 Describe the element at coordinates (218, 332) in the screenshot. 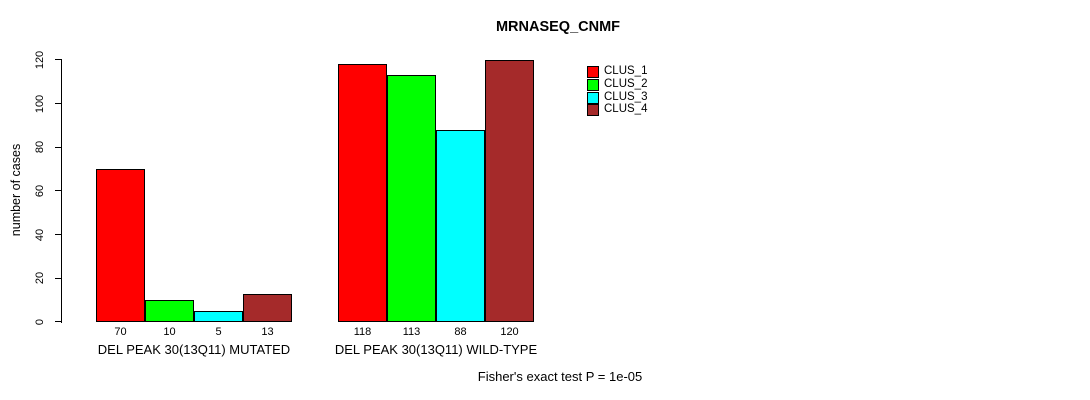

I see `bar-value-label: 5` at that location.